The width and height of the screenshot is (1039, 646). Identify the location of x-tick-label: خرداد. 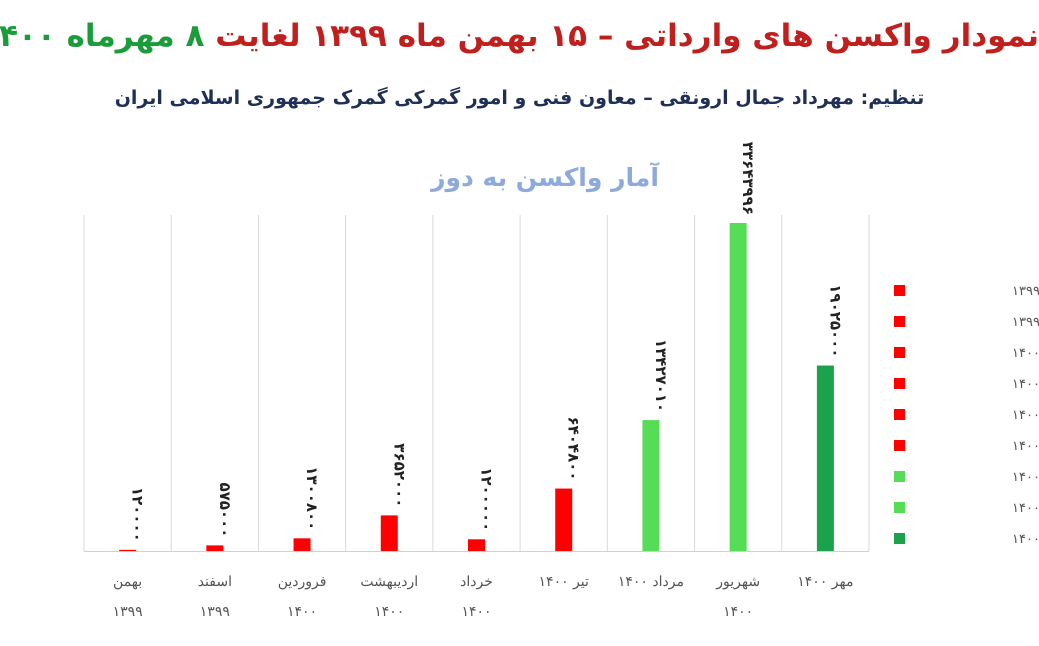
(476, 582).